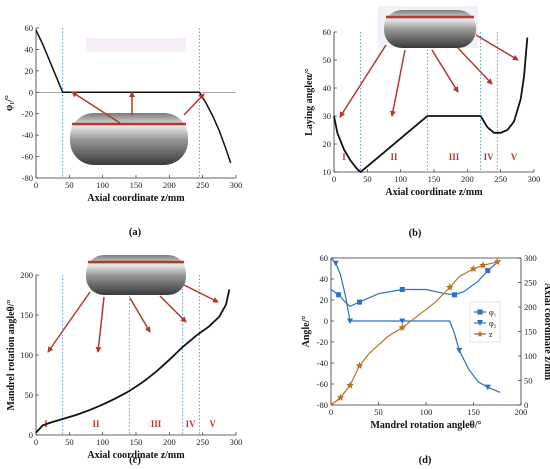  Describe the element at coordinates (363, 81) in the screenshot. I see `arrow-b1` at that location.